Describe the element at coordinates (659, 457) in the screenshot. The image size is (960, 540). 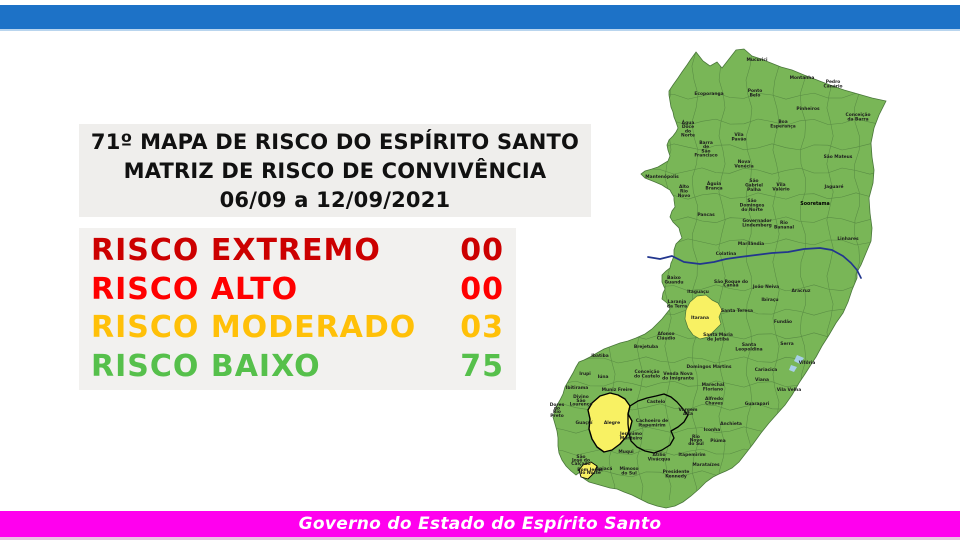
I see `municipality-label-at-lio-viv-cqua: Atílio Vivácqua` at that location.